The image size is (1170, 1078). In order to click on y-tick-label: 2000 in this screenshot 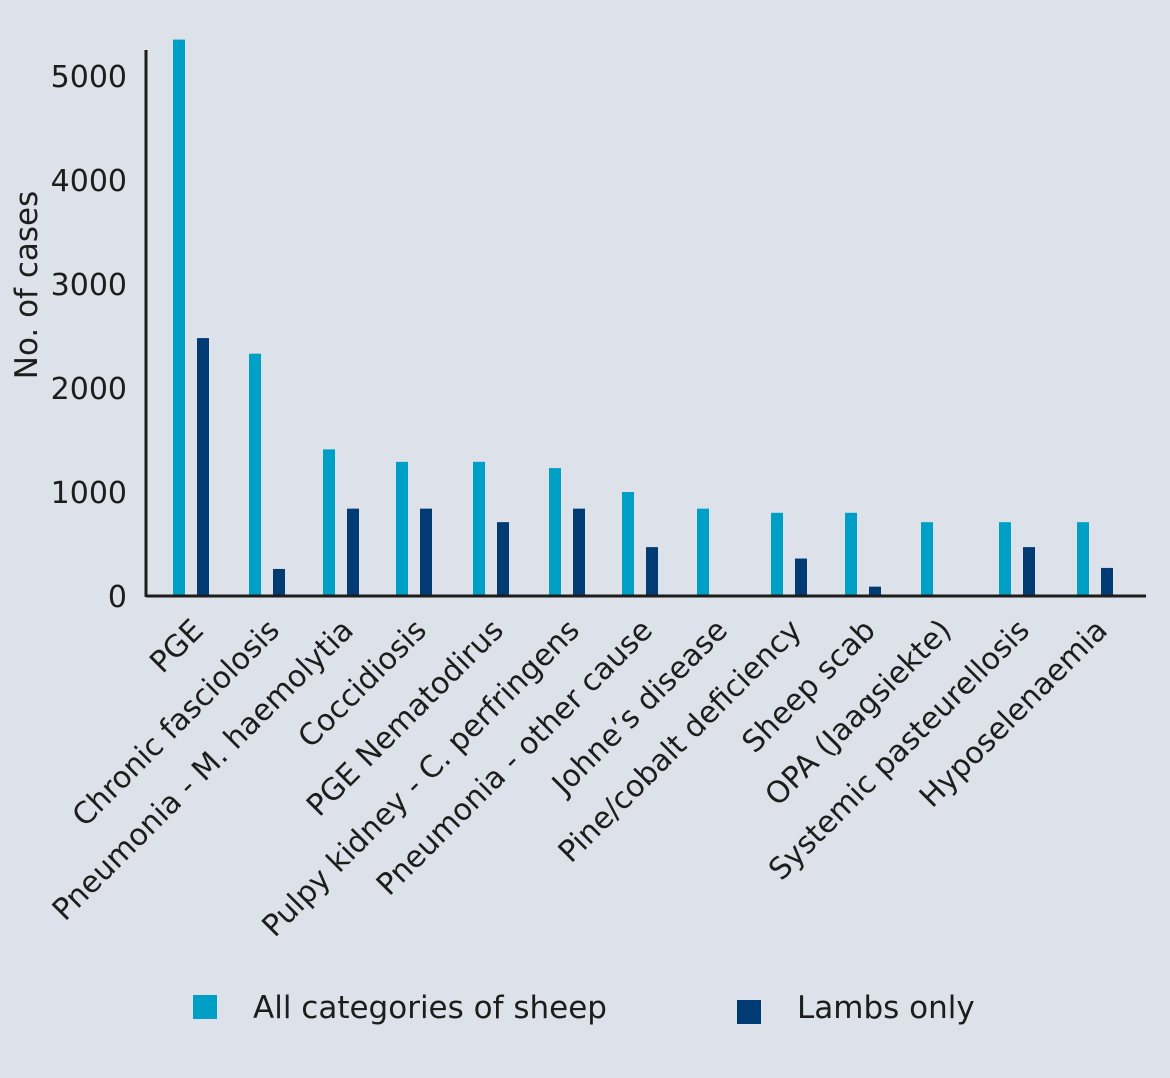, I will do `click(89, 389)`.